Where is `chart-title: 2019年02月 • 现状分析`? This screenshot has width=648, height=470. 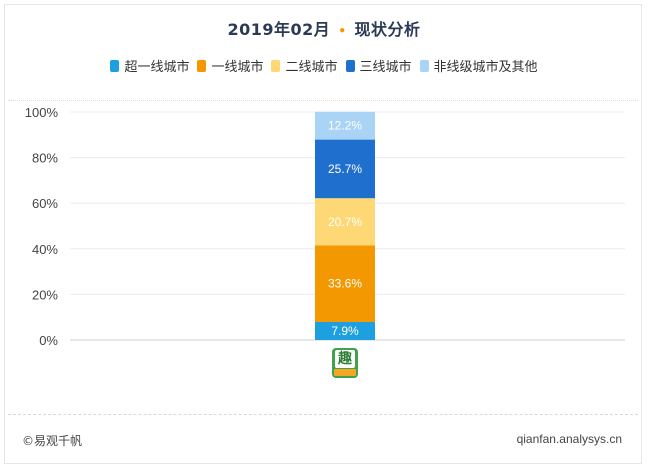
chart-title: 2019年02月 • 现状分析 is located at coordinates (324, 28).